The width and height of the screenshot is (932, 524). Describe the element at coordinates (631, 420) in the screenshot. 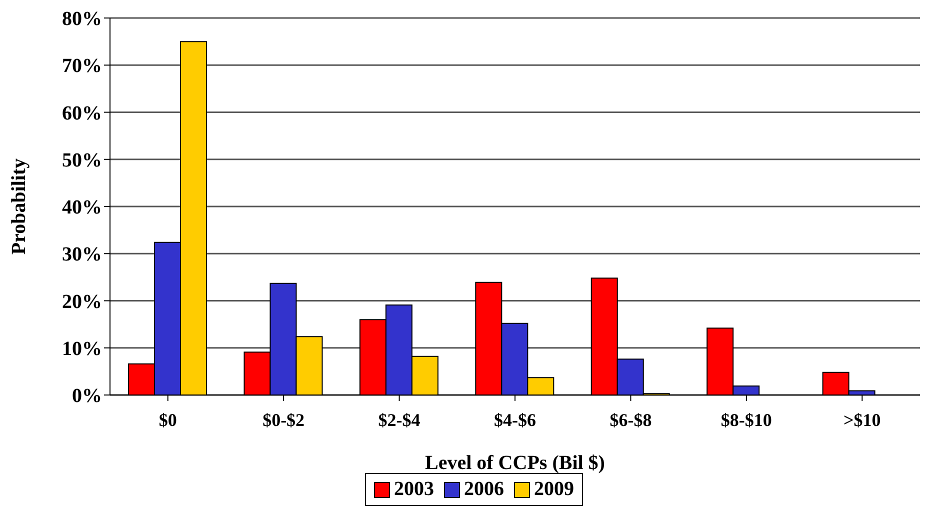

I see `x-tick-label: $6-$8` at that location.